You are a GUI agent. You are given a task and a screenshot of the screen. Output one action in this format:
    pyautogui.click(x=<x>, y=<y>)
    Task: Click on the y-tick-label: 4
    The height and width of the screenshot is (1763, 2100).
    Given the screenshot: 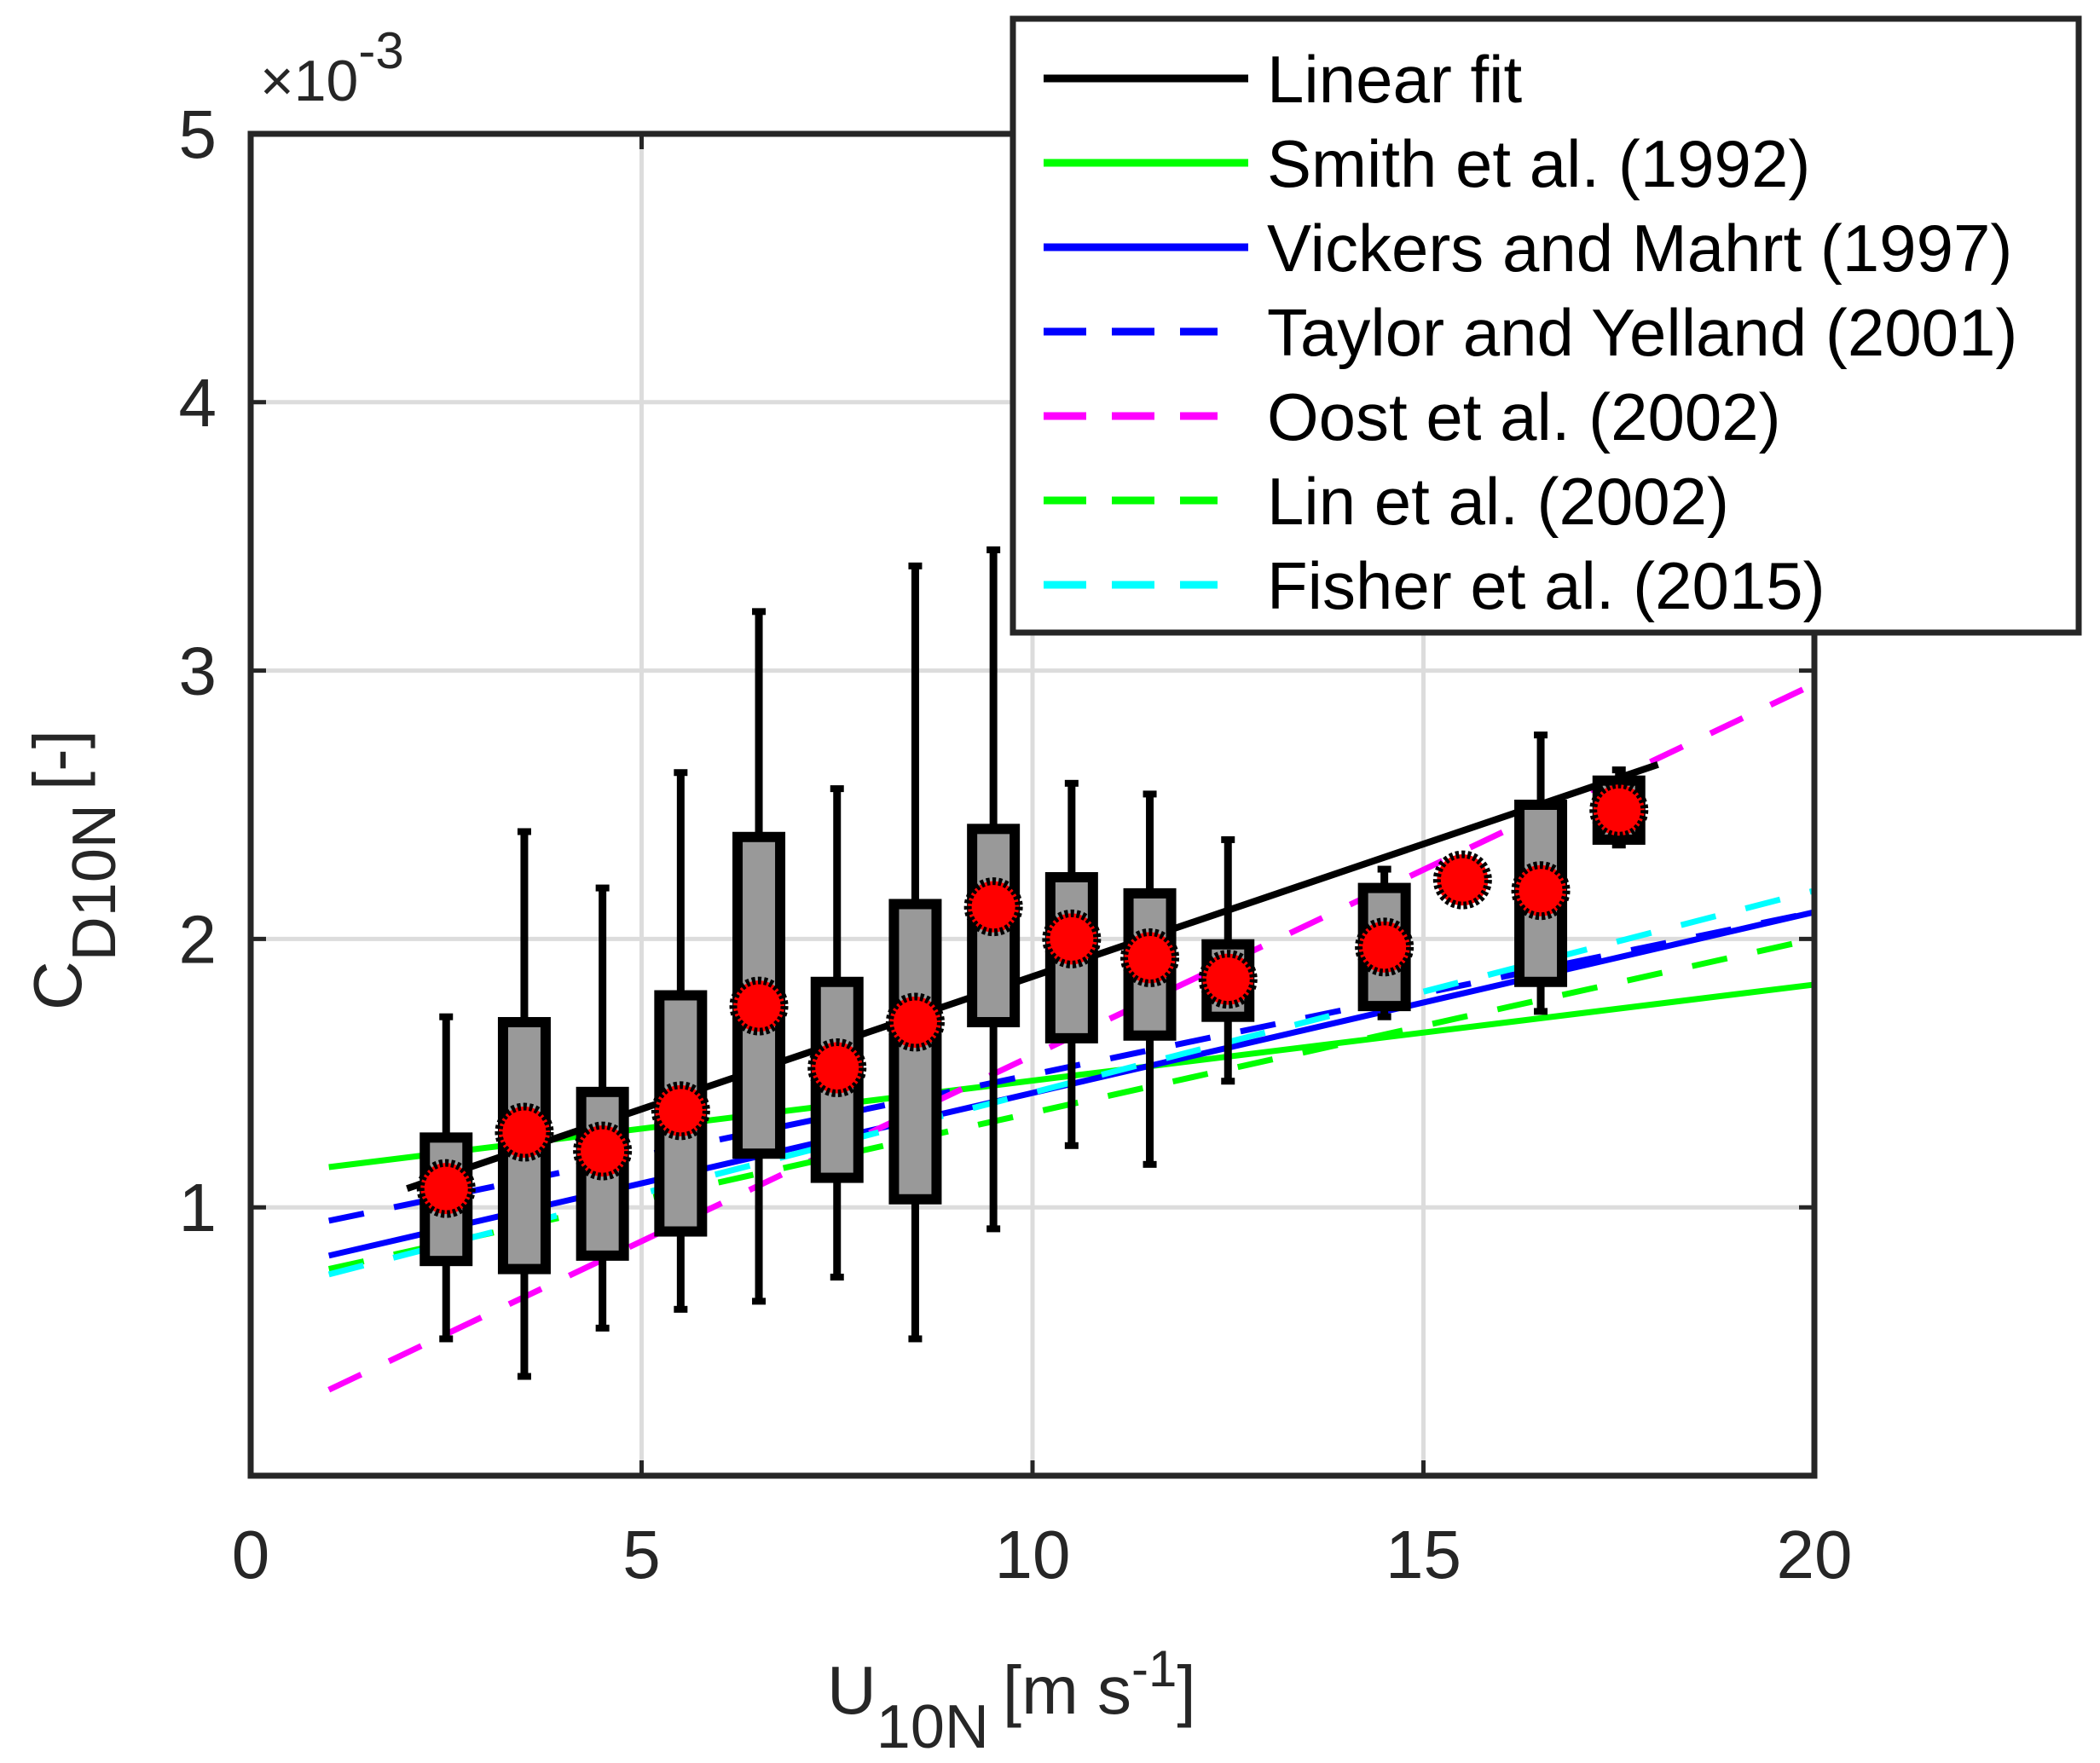 What is the action you would take?
    pyautogui.click(x=198, y=403)
    